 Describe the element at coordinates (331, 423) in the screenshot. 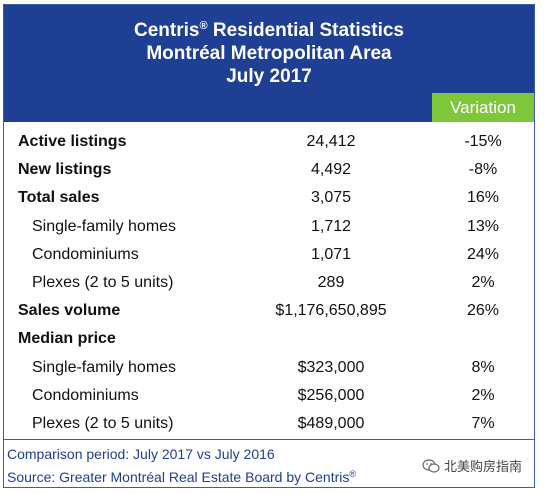

I see `row-value: $489,000` at that location.